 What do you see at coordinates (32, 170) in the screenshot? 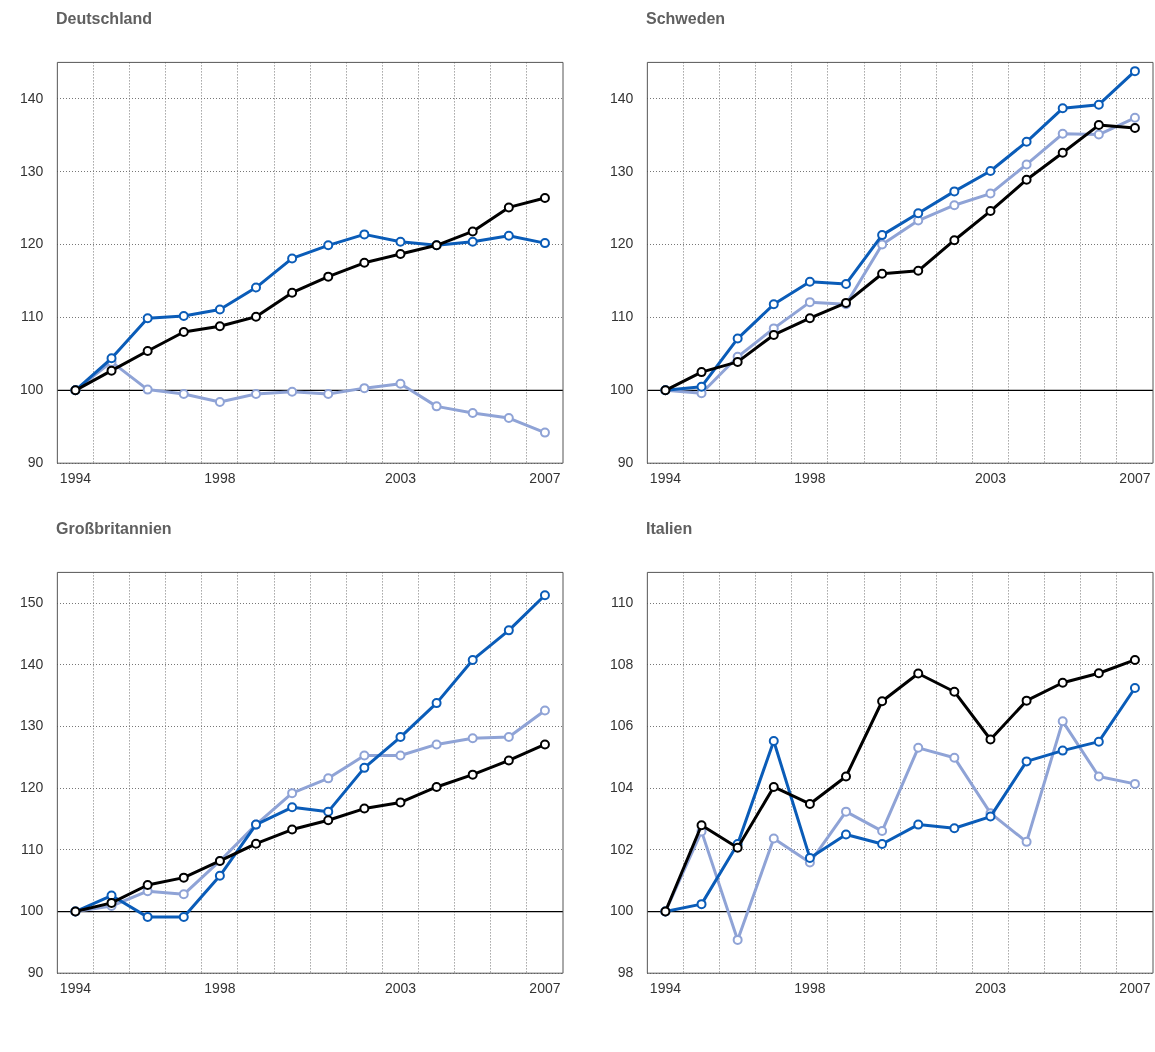
I see `y-tick-label: 130` at bounding box center [32, 170].